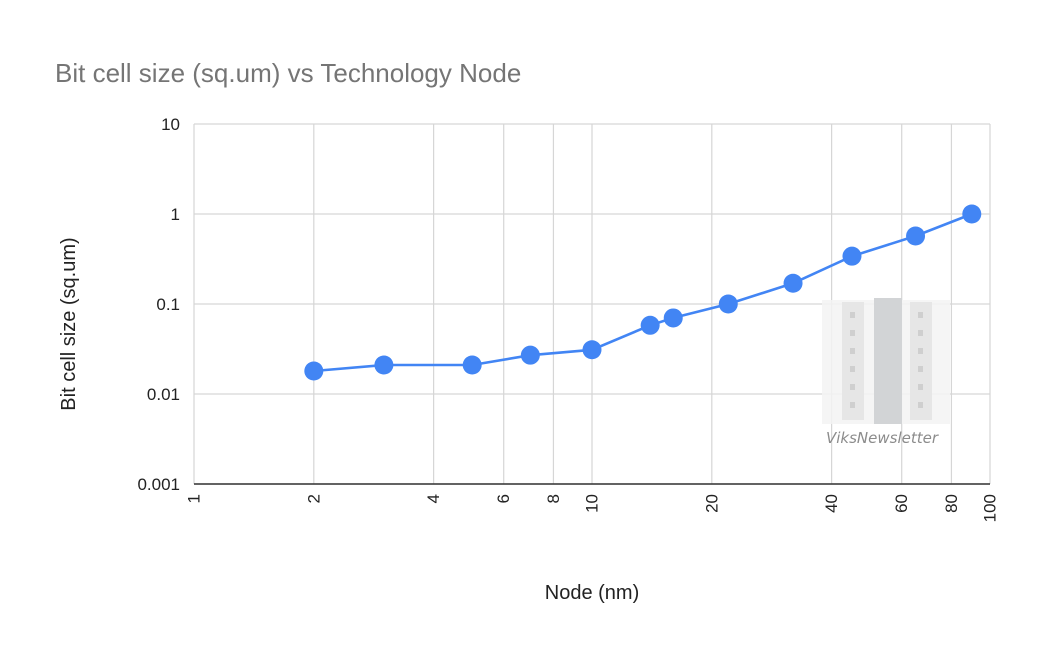  Describe the element at coordinates (592, 503) in the screenshot. I see `x-tick-label-5: 10` at that location.